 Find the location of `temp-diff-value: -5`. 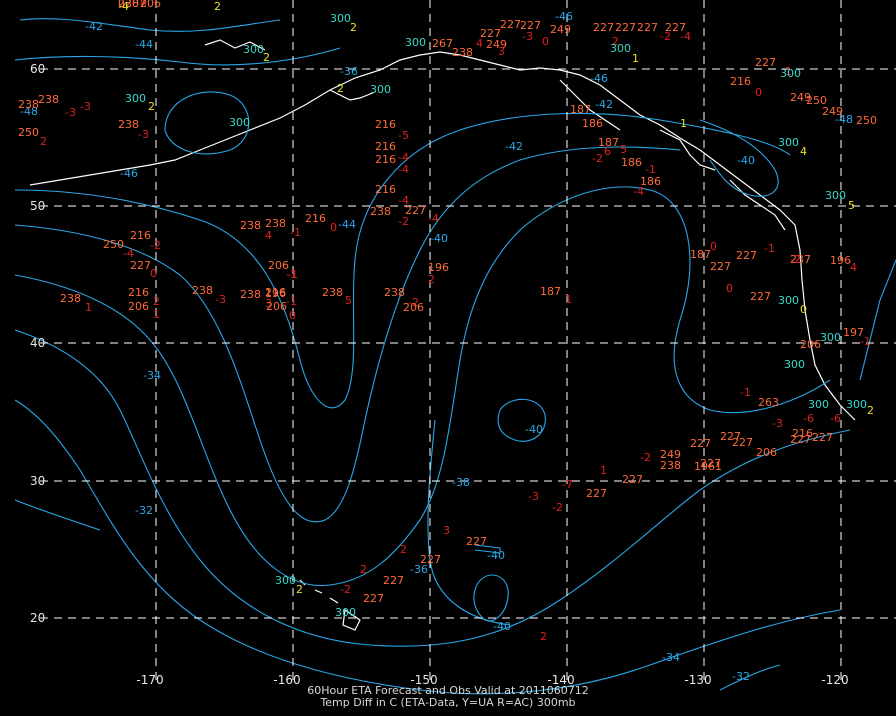

temp-diff-value: -5 is located at coordinates (403, 135).